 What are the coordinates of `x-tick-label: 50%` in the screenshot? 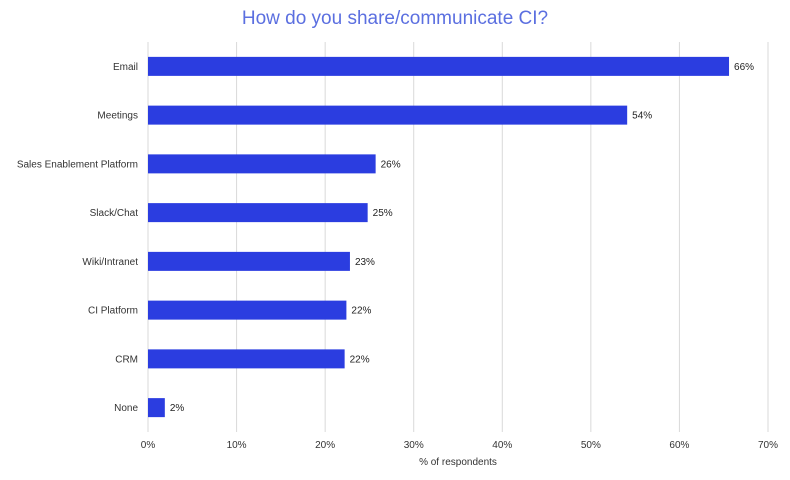 It's located at (591, 445).